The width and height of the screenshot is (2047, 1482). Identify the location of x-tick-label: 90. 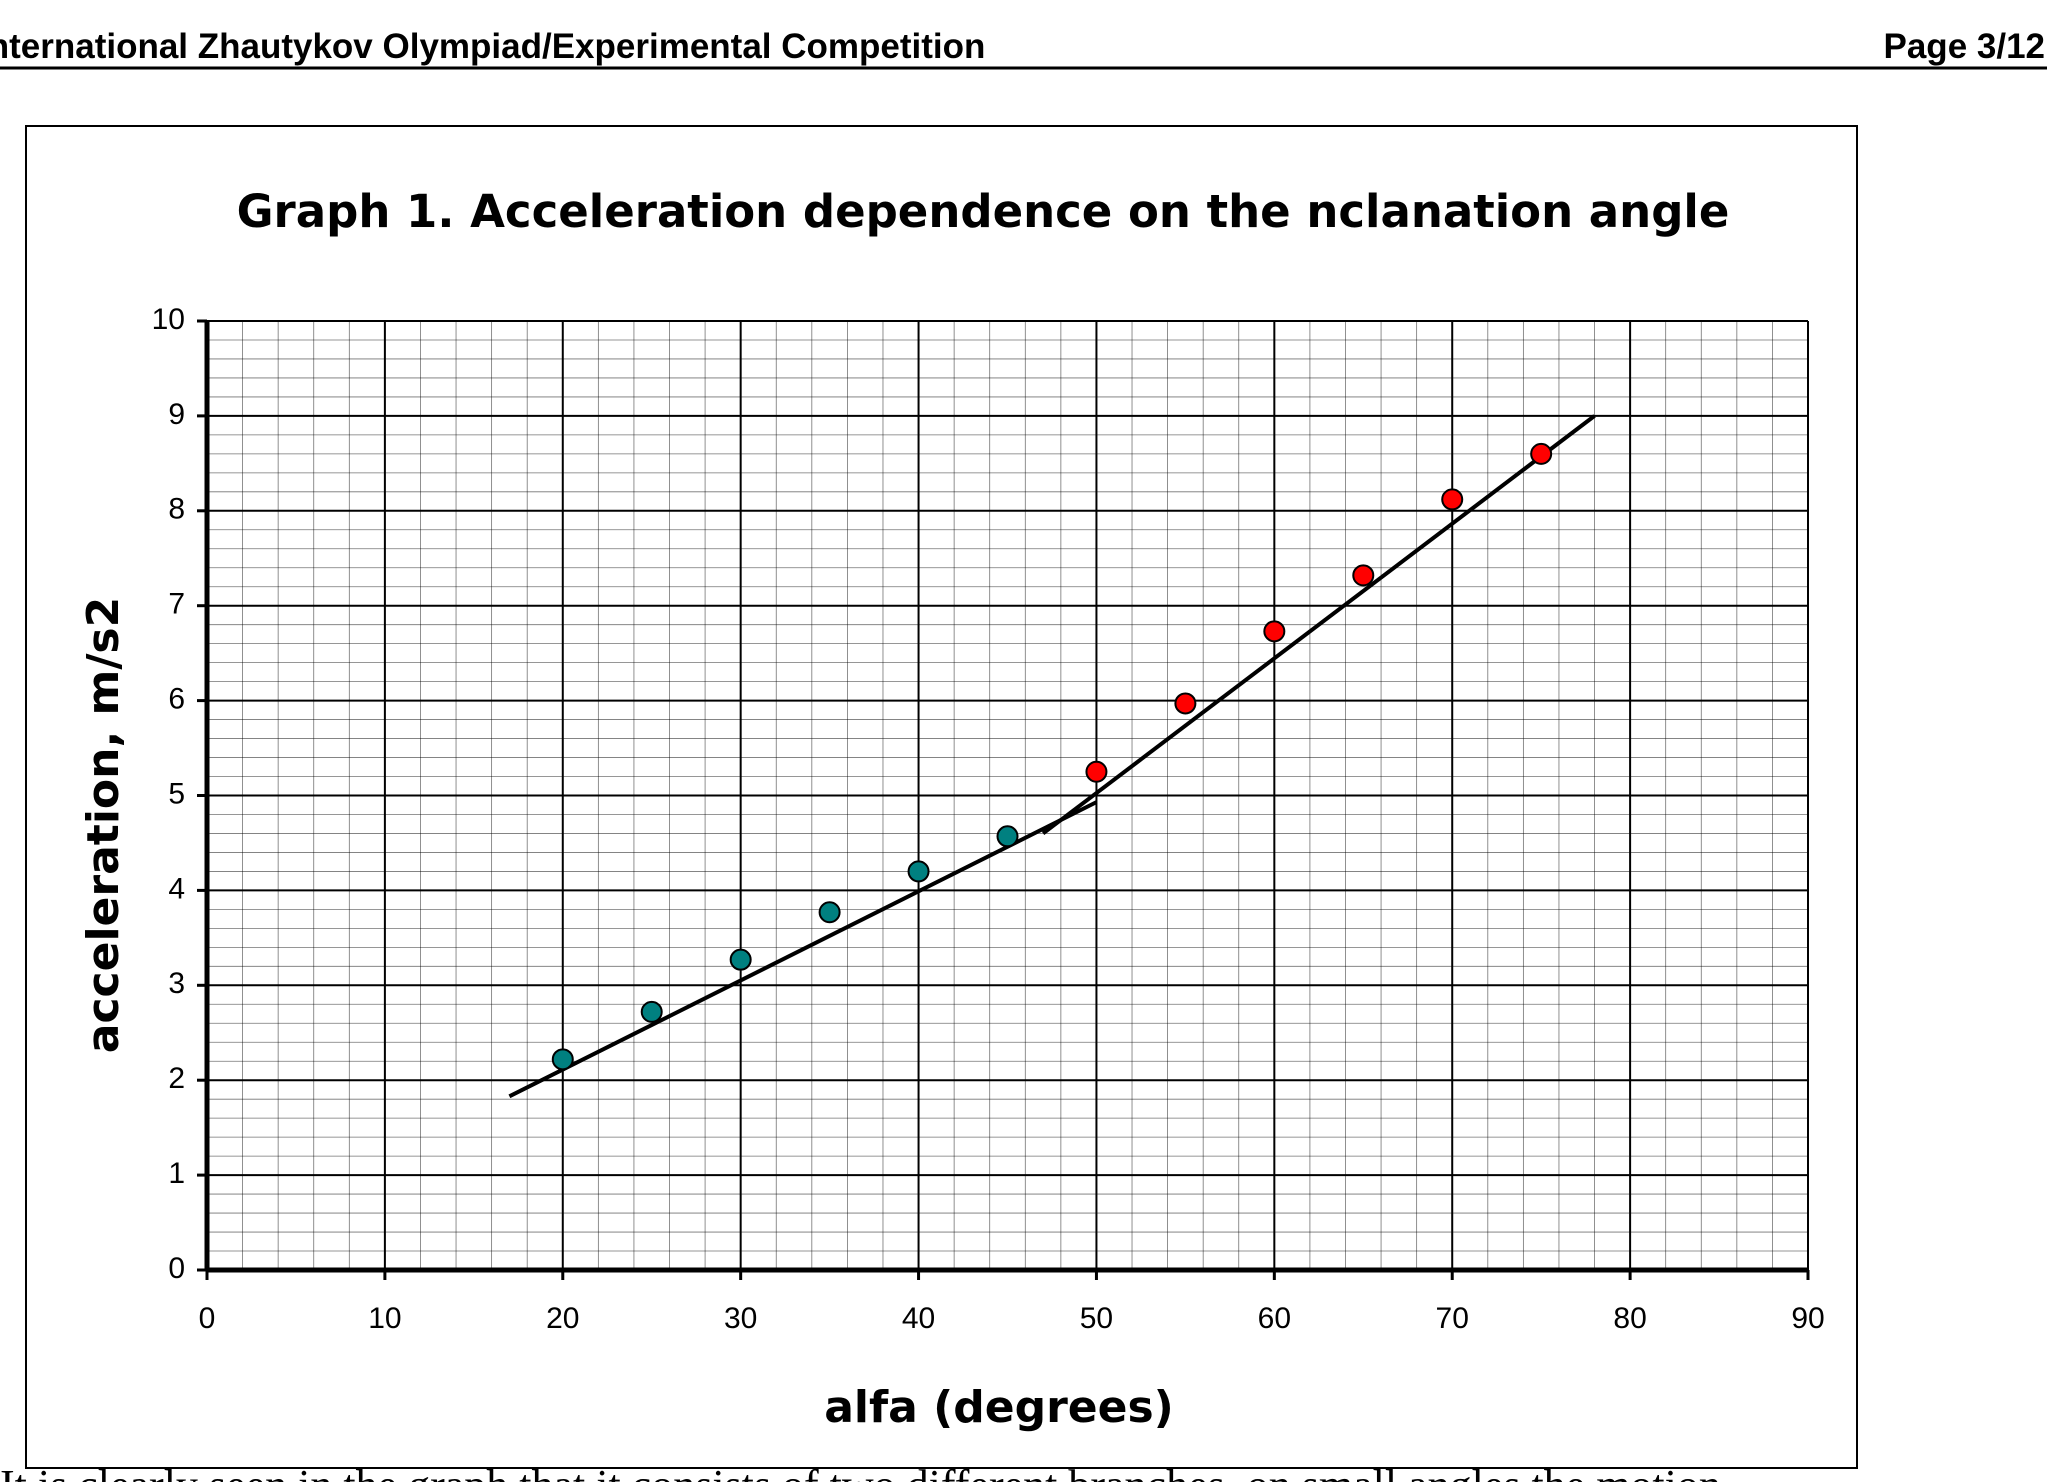
(1807, 1318).